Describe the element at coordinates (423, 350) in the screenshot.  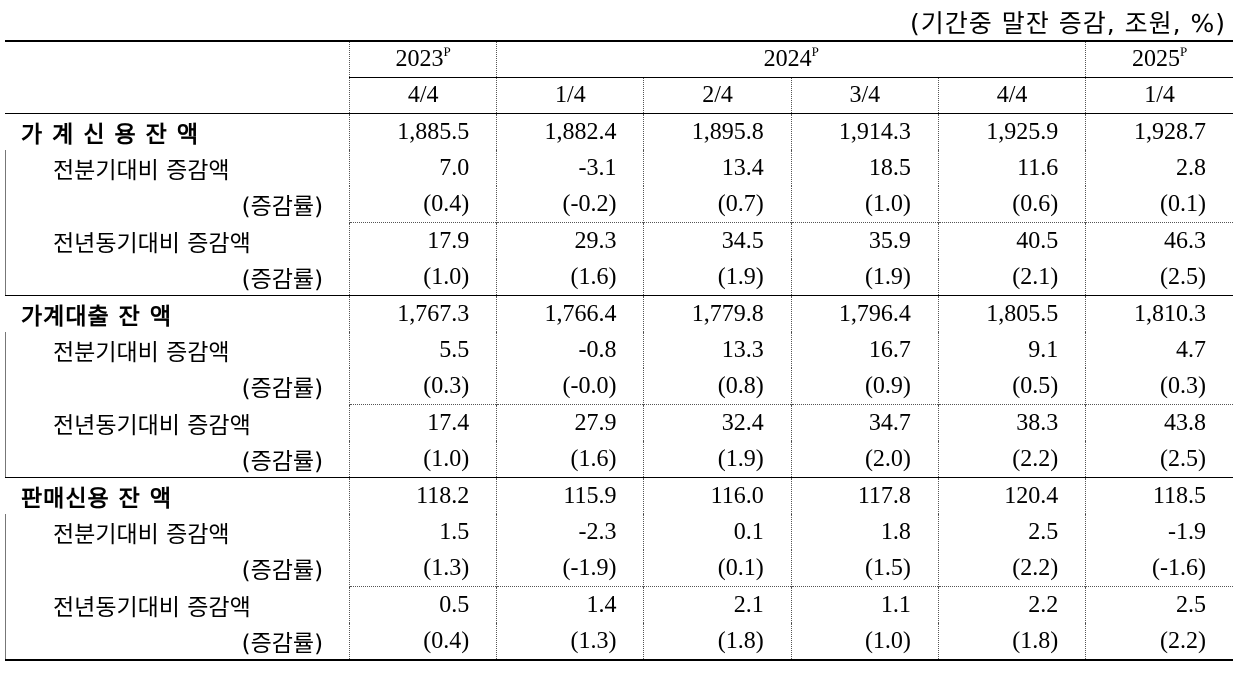
I see `value-cell: 5.5` at that location.